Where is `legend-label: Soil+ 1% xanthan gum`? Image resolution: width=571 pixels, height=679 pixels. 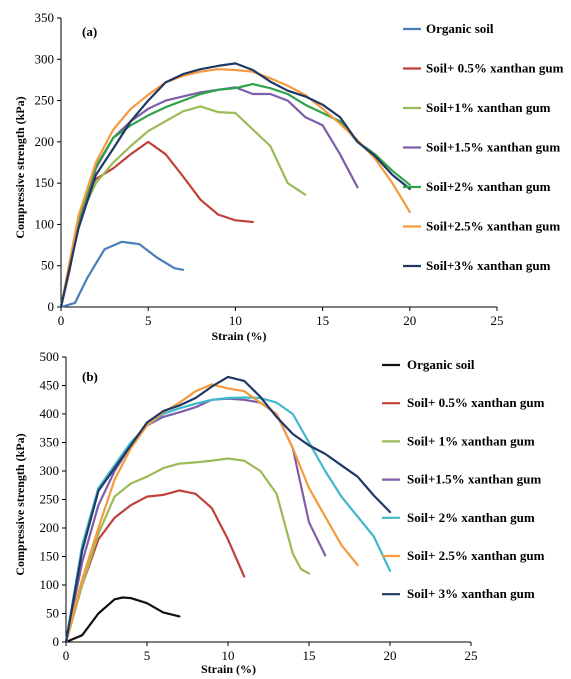
legend-label: Soil+ 1% xanthan gum is located at coordinates (471, 440).